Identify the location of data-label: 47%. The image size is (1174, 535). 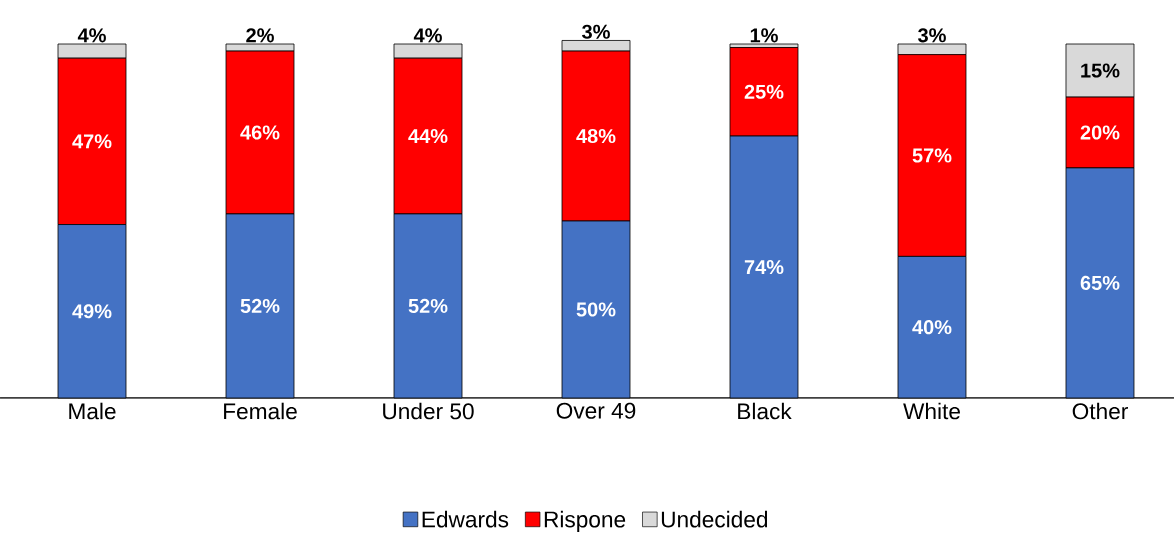
(92, 141).